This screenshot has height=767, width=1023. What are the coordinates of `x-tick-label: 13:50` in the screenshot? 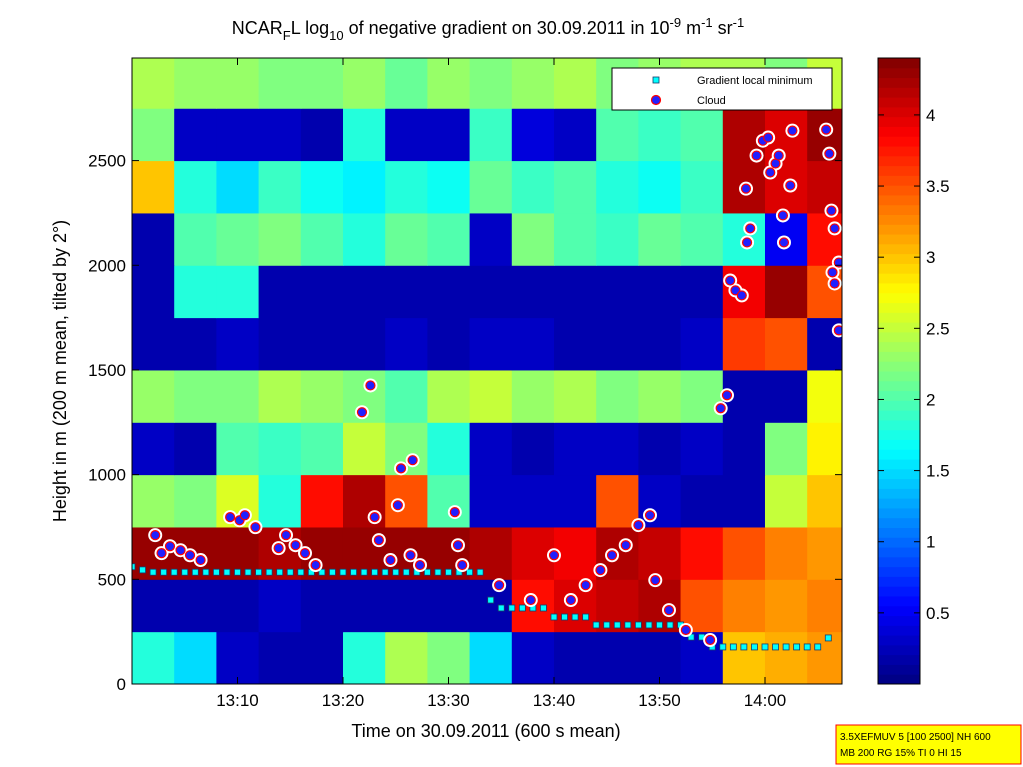 It's located at (659, 700).